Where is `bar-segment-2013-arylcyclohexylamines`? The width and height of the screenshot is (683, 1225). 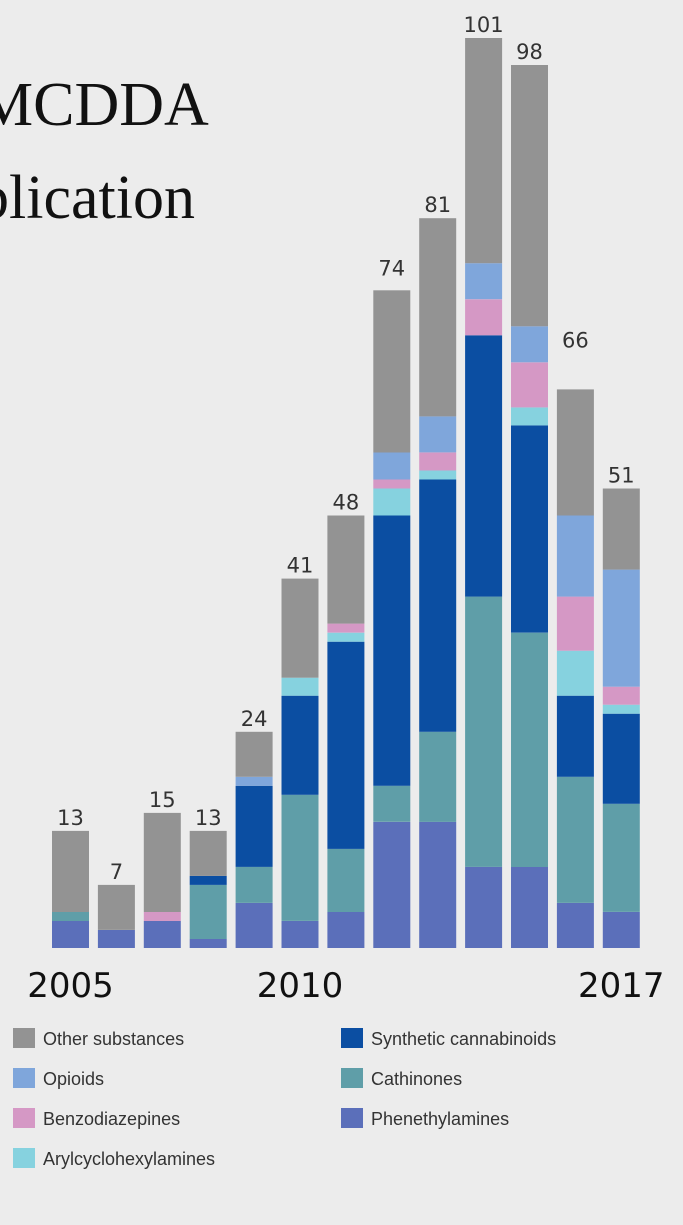
bar-segment-2013-arylcyclohexylamines is located at coordinates (438, 475).